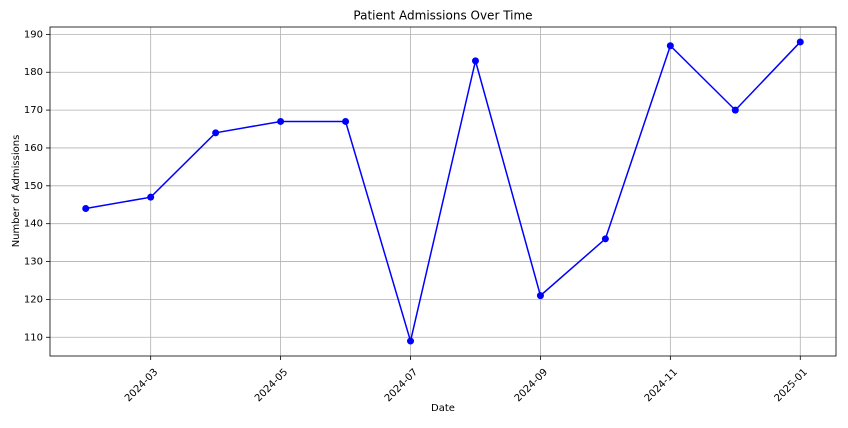 The width and height of the screenshot is (848, 428). What do you see at coordinates (33, 224) in the screenshot?
I see `y-tick-label: 140` at bounding box center [33, 224].